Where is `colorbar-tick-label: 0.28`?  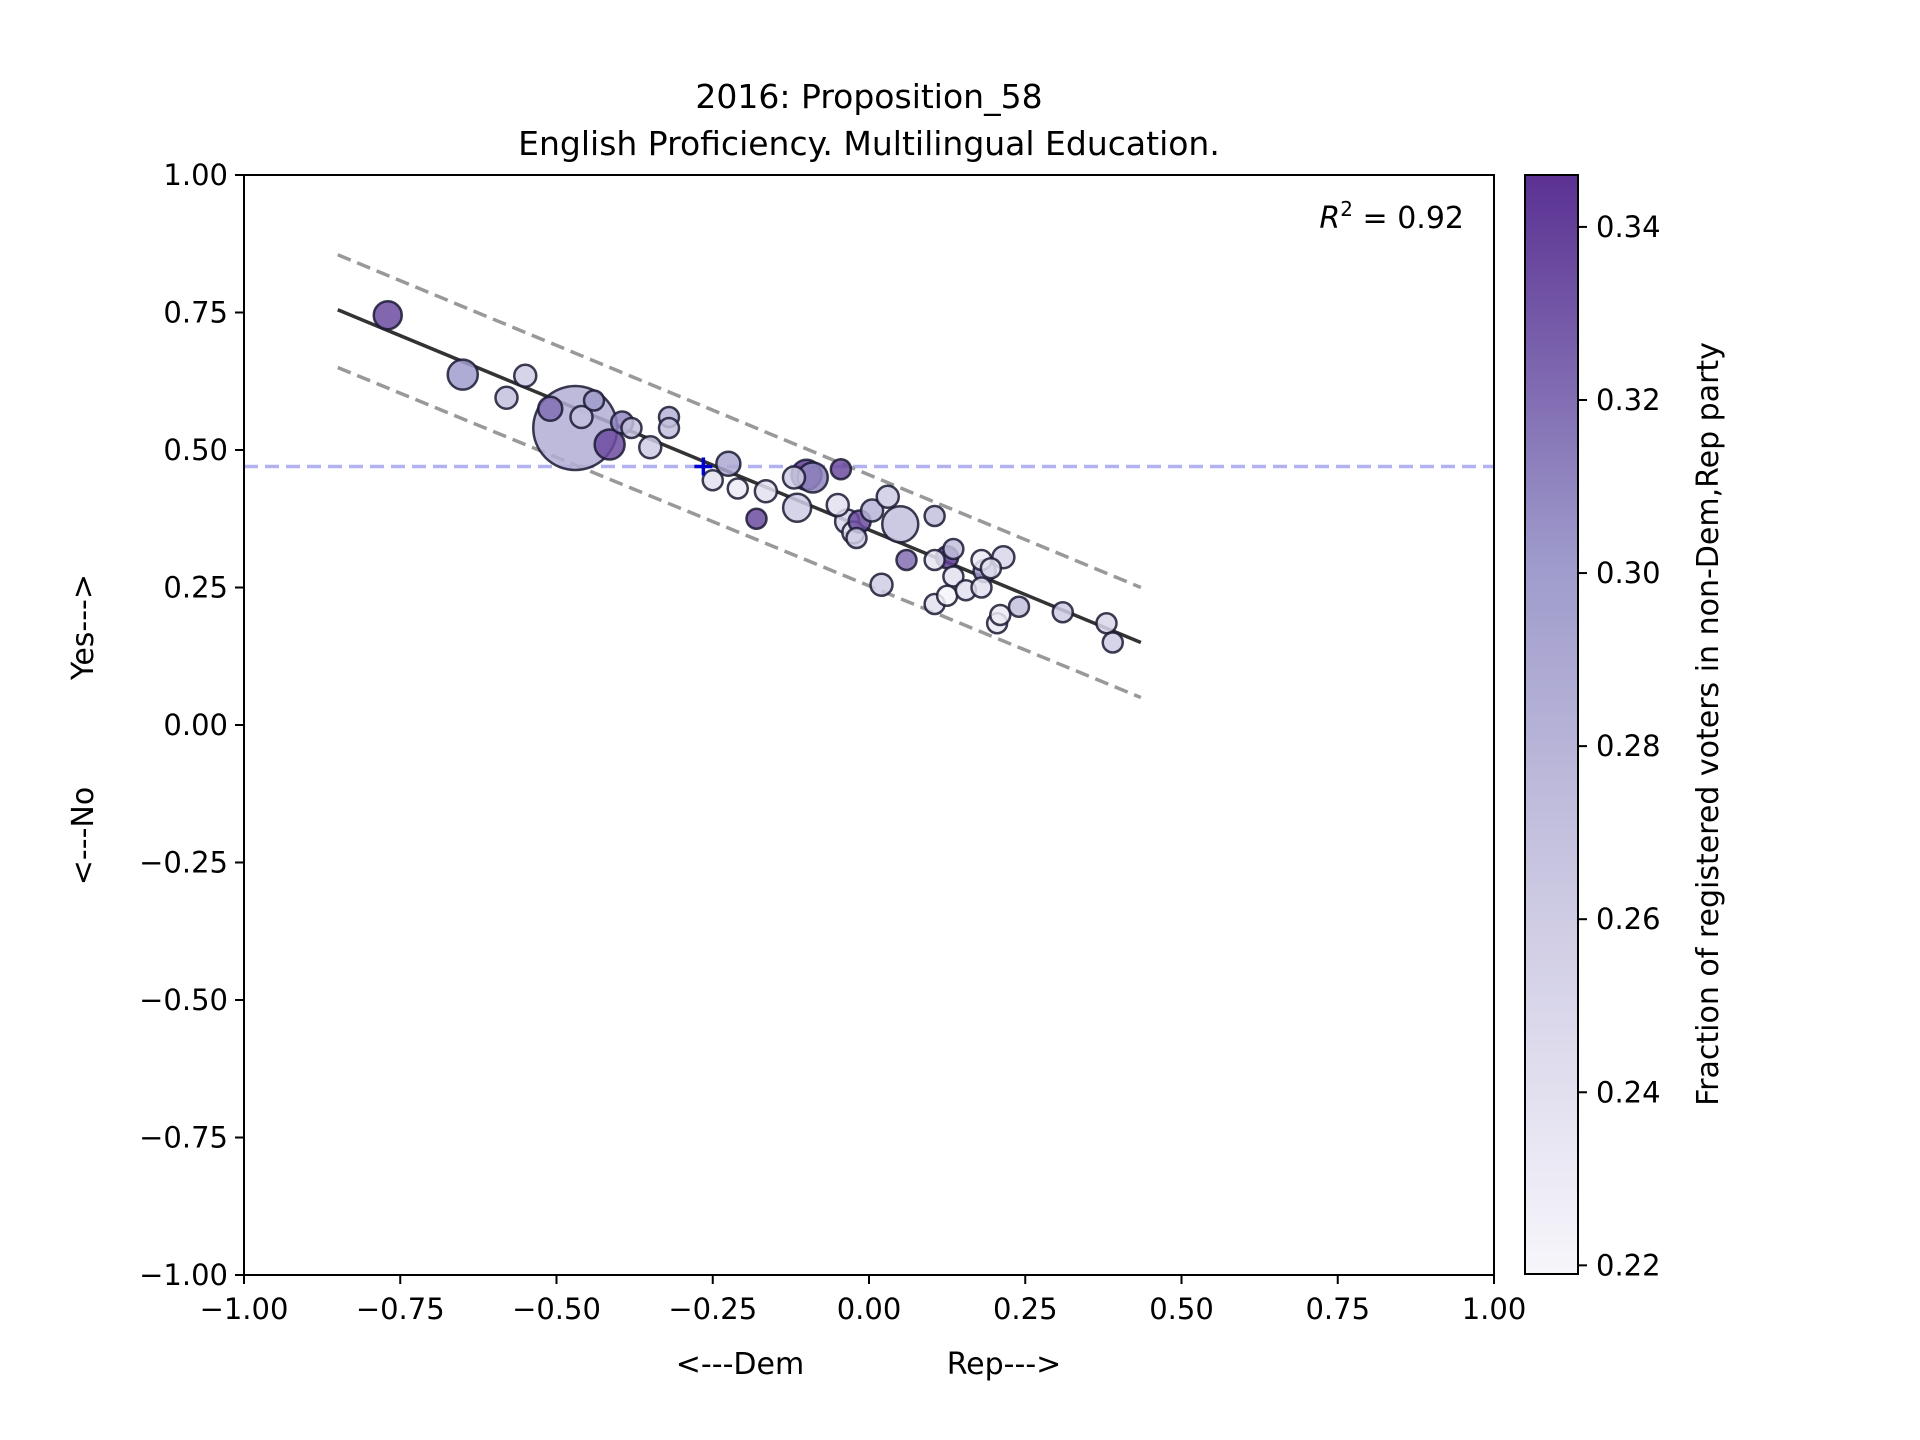
colorbar-tick-label: 0.28 is located at coordinates (1628, 746).